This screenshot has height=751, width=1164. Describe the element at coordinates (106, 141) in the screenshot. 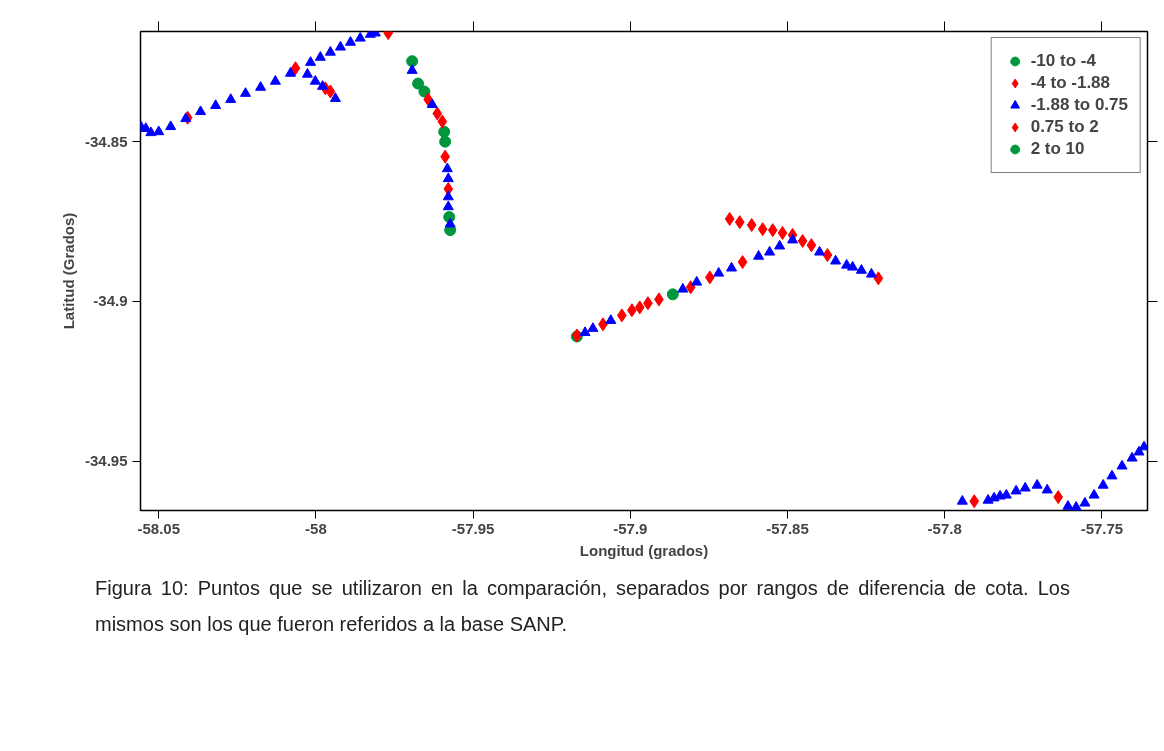

I see `y-tick-label: -34.85` at that location.